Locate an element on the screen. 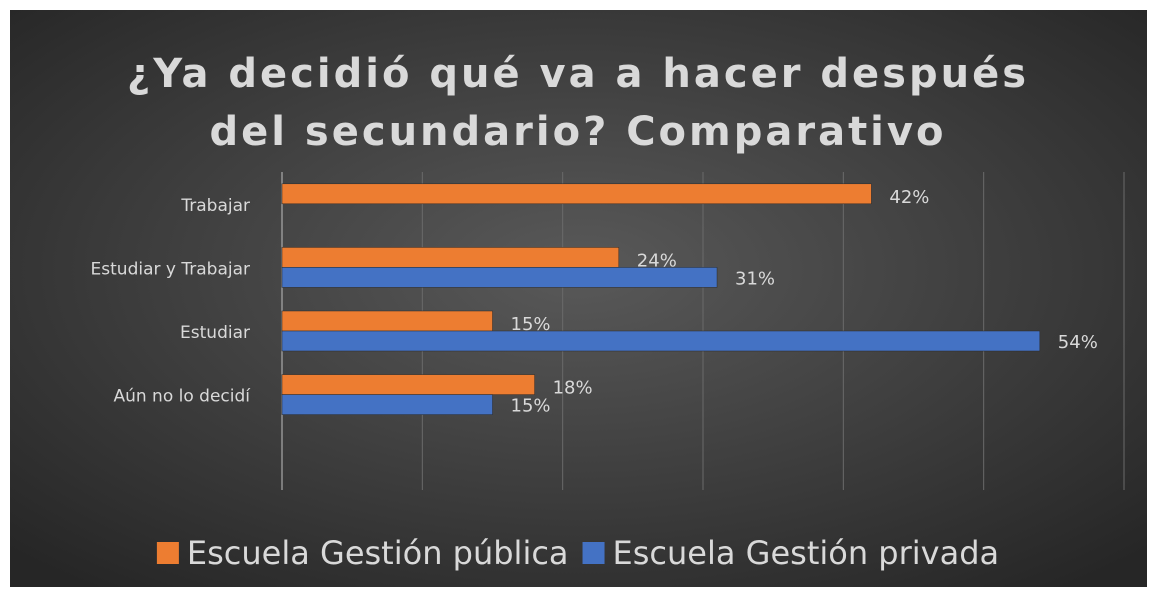 This screenshot has width=1157, height=597. data-label: 31% is located at coordinates (755, 278).